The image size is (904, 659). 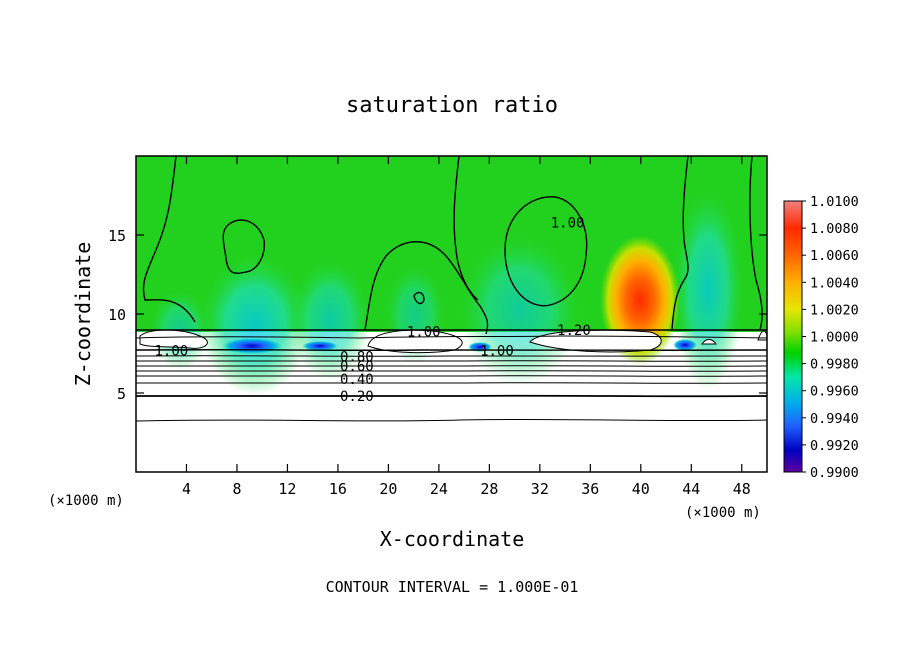 What do you see at coordinates (641, 489) in the screenshot?
I see `x-tick-label: 40` at bounding box center [641, 489].